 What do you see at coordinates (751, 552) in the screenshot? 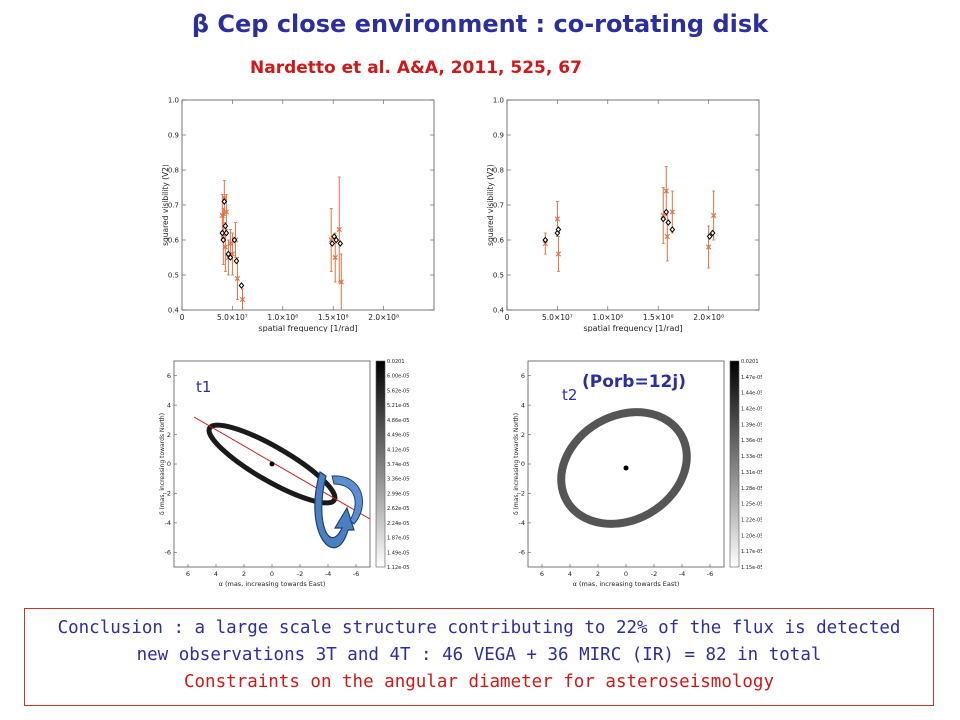
I see `colorbar-label: 1.17e-05` at bounding box center [751, 552].